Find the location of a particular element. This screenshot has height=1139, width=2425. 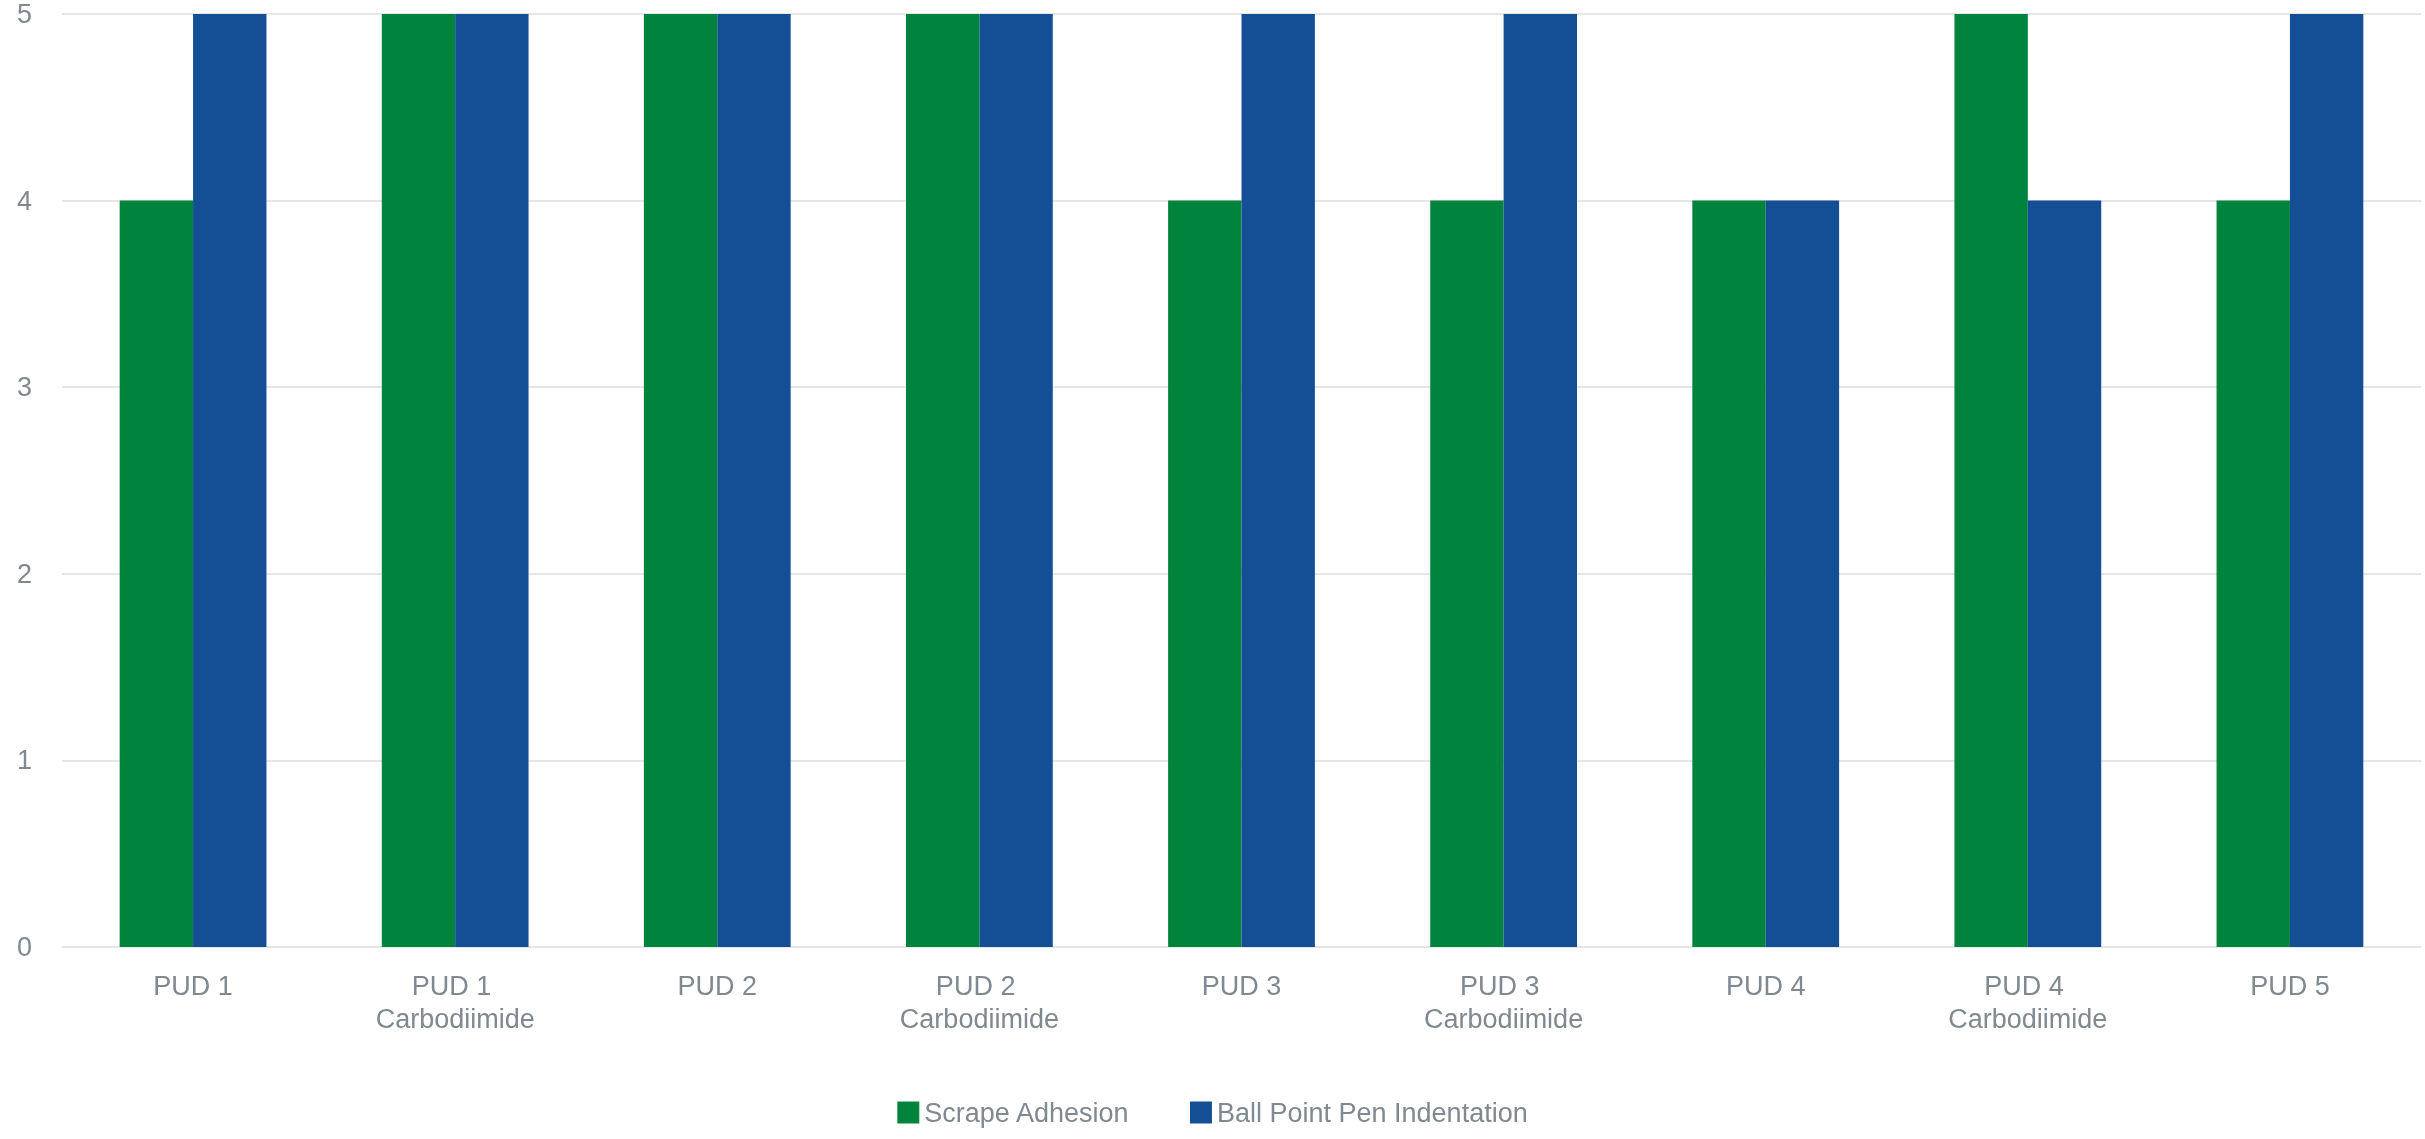

y-tick-label: 0 is located at coordinates (24, 947).